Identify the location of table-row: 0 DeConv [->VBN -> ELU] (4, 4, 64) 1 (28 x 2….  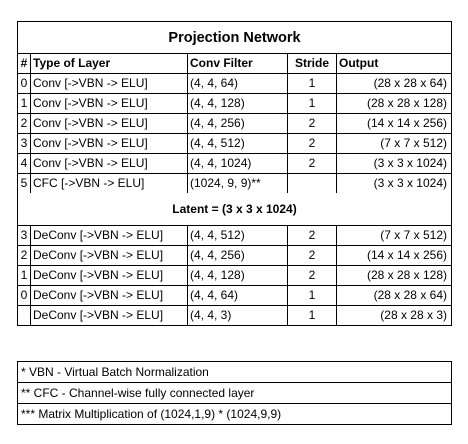
(234, 296).